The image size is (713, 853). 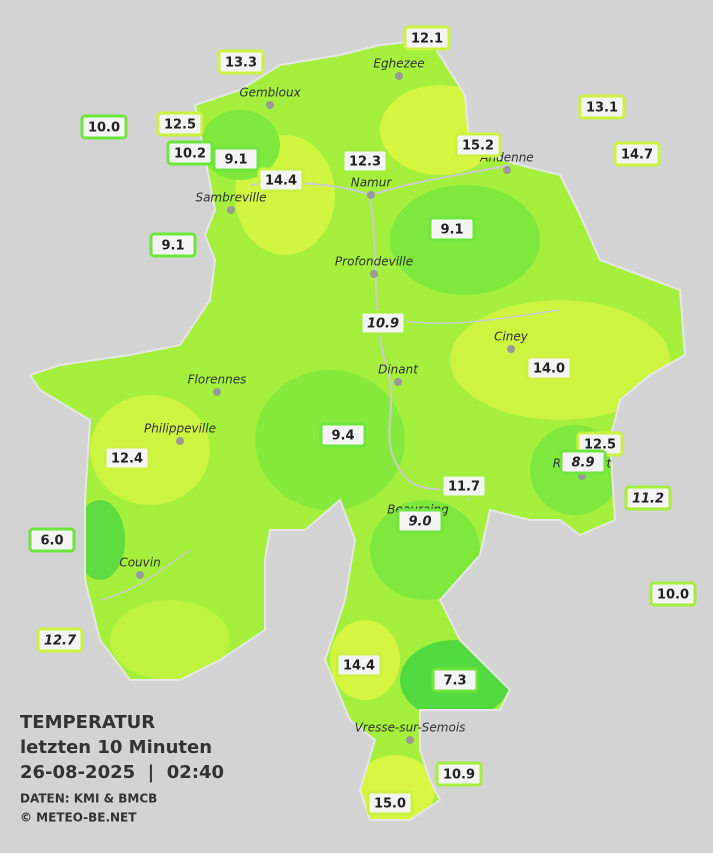 I want to click on station-value: 11.7, so click(x=464, y=487).